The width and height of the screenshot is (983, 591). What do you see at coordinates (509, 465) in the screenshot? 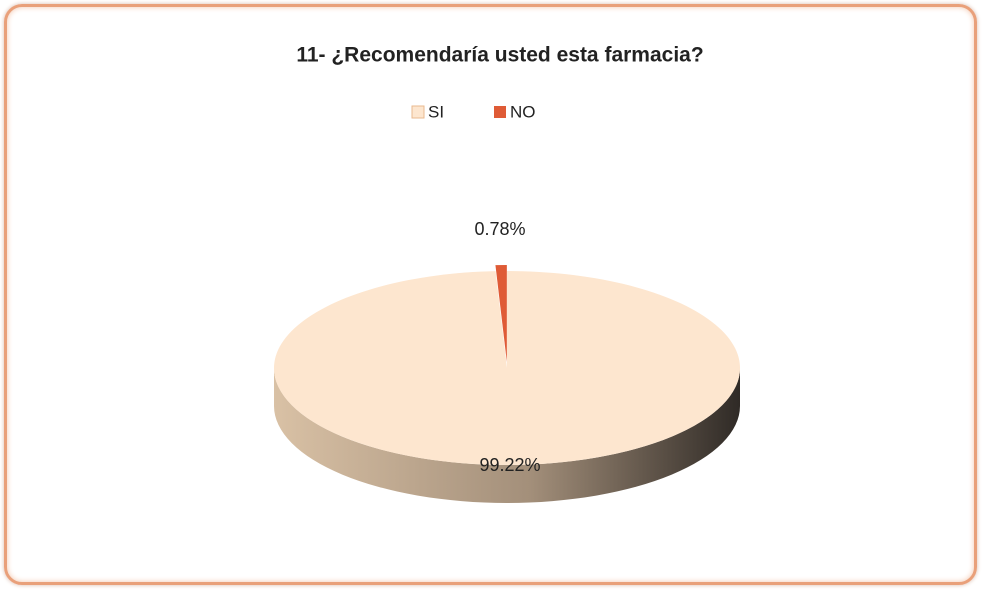
I see `data-label: 99.22%` at bounding box center [509, 465].